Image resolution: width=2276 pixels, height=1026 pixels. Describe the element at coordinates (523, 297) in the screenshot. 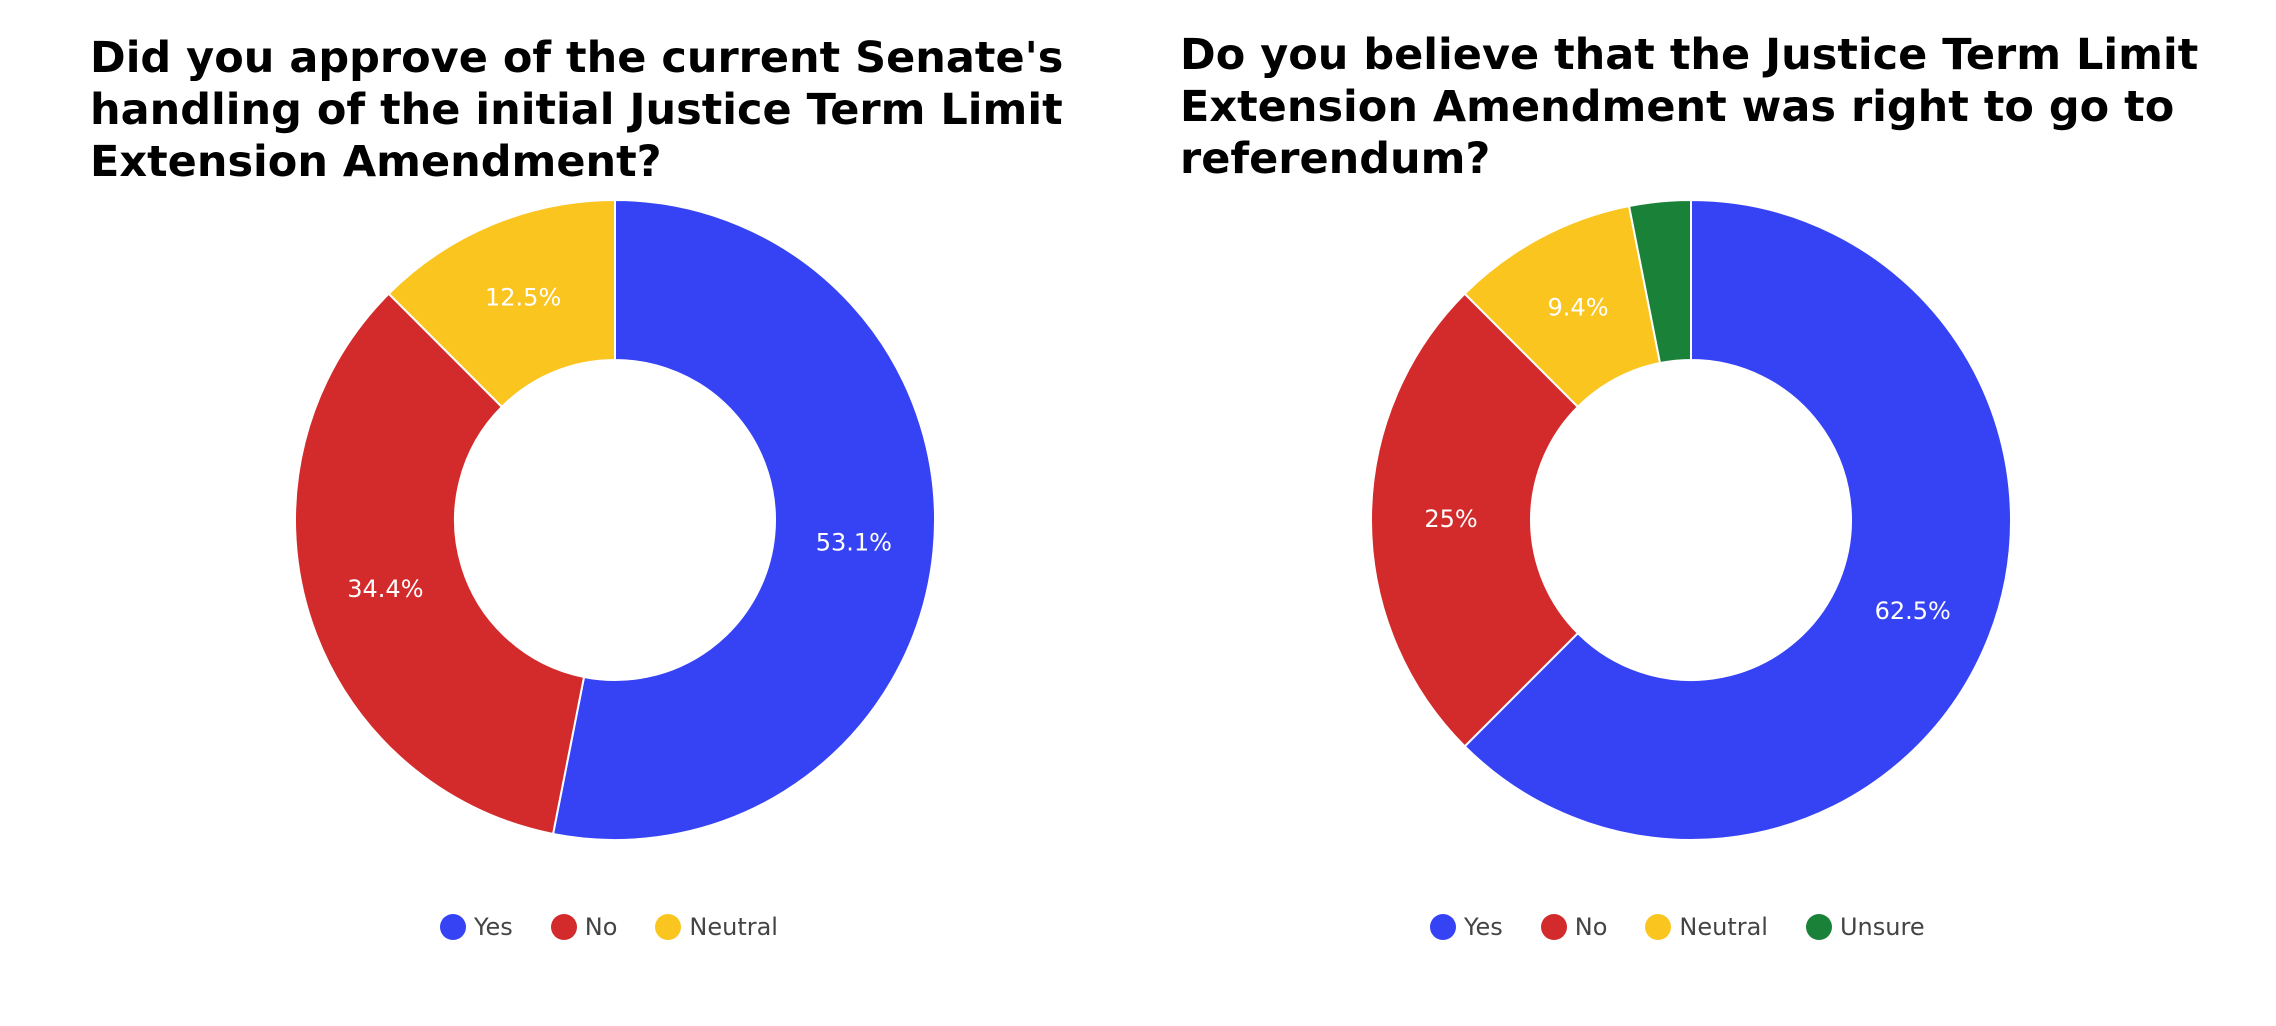

I see `data-label-neutral: 12.5%` at that location.